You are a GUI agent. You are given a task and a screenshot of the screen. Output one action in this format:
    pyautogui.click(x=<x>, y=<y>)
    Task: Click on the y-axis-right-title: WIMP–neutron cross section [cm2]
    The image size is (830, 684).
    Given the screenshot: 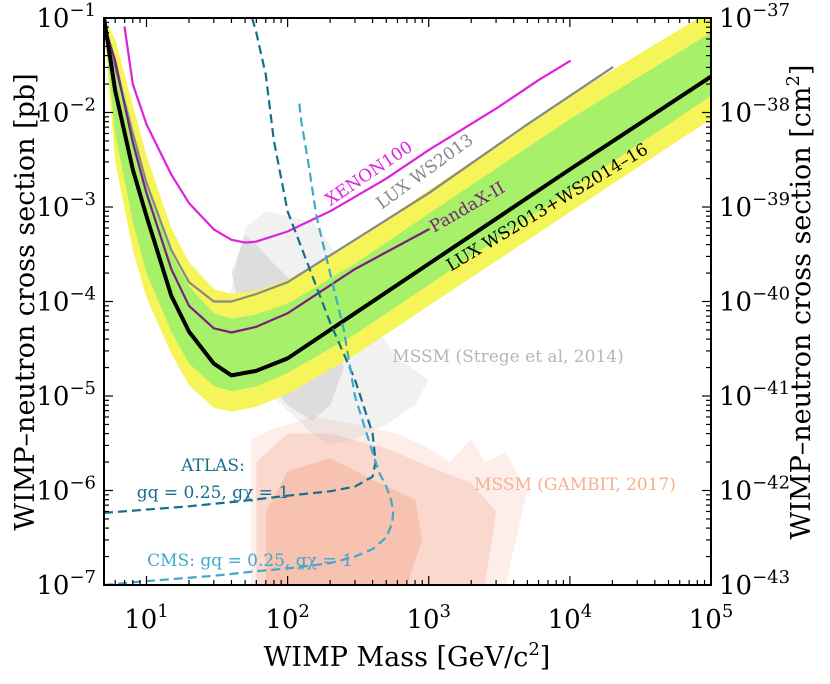 What is the action you would take?
    pyautogui.click(x=800, y=302)
    